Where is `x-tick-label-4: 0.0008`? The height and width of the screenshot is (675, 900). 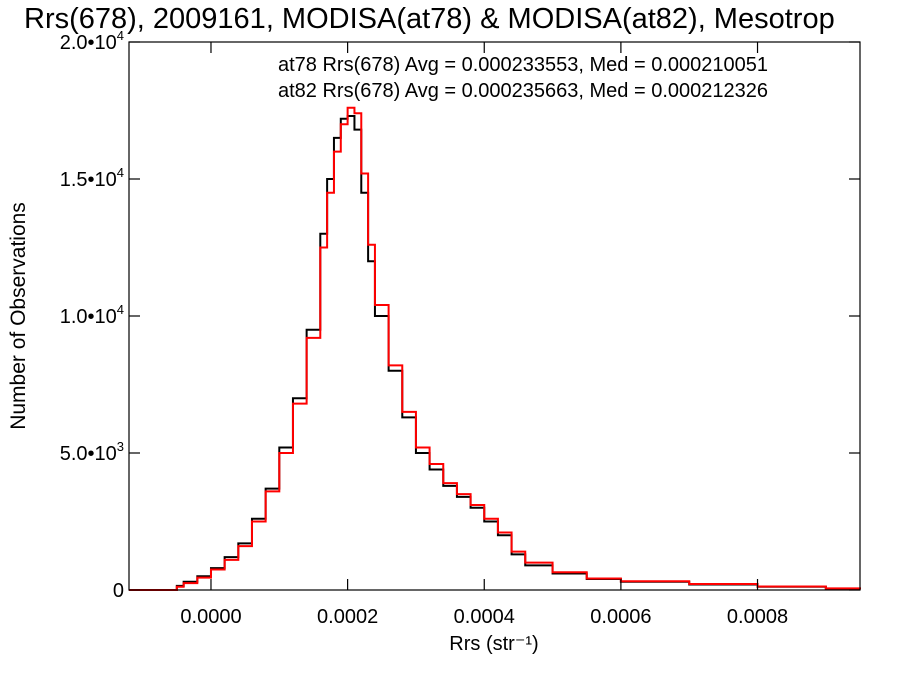
x-tick-label-4: 0.0008 is located at coordinates (757, 617).